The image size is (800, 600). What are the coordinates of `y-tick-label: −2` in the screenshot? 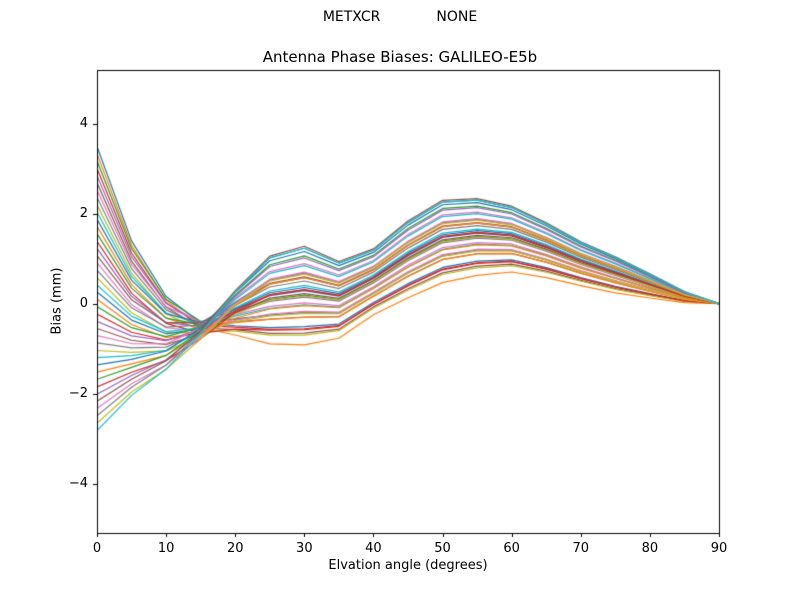 It's located at (78, 393).